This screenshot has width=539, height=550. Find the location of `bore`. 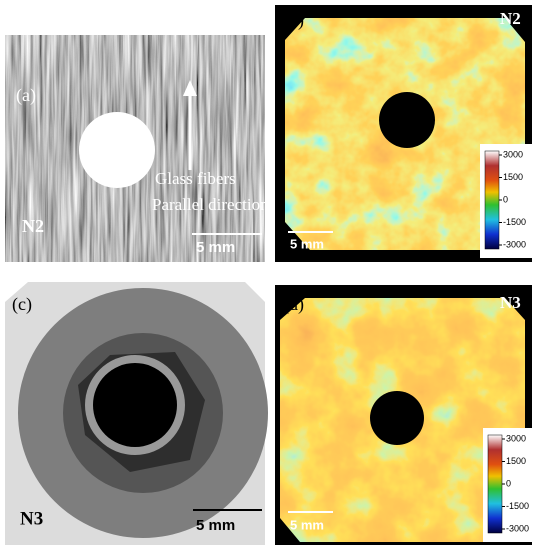

bore is located at coordinates (135, 405).